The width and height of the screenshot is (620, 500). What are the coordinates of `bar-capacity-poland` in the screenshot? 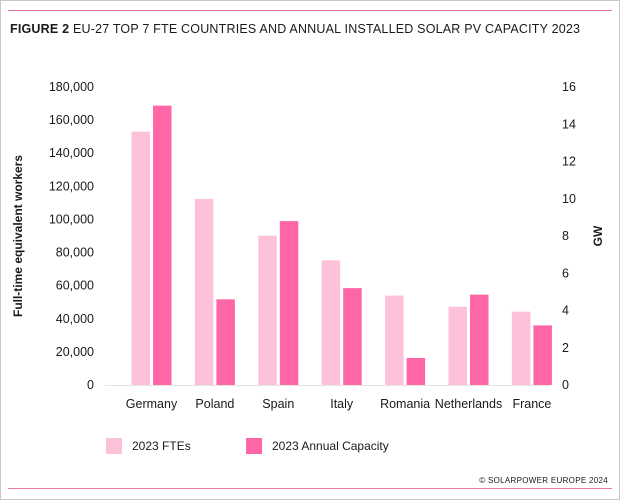 It's located at (225, 342).